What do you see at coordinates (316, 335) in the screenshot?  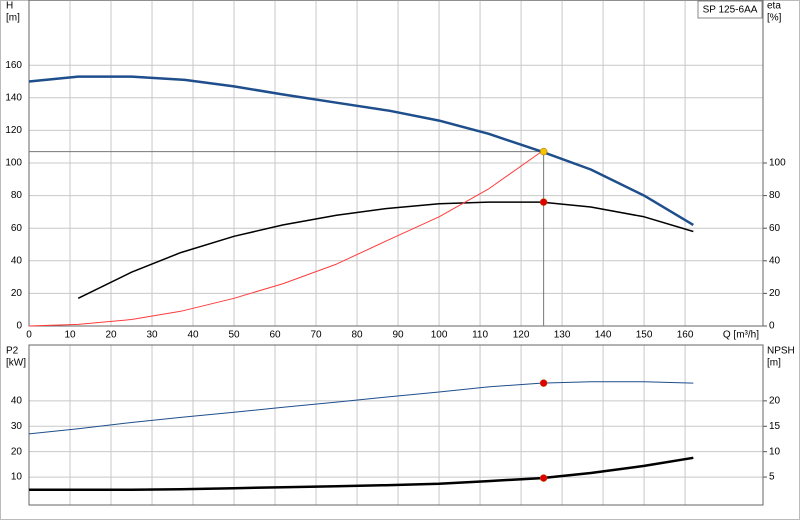 I see `x-tick-label: 70` at bounding box center [316, 335].